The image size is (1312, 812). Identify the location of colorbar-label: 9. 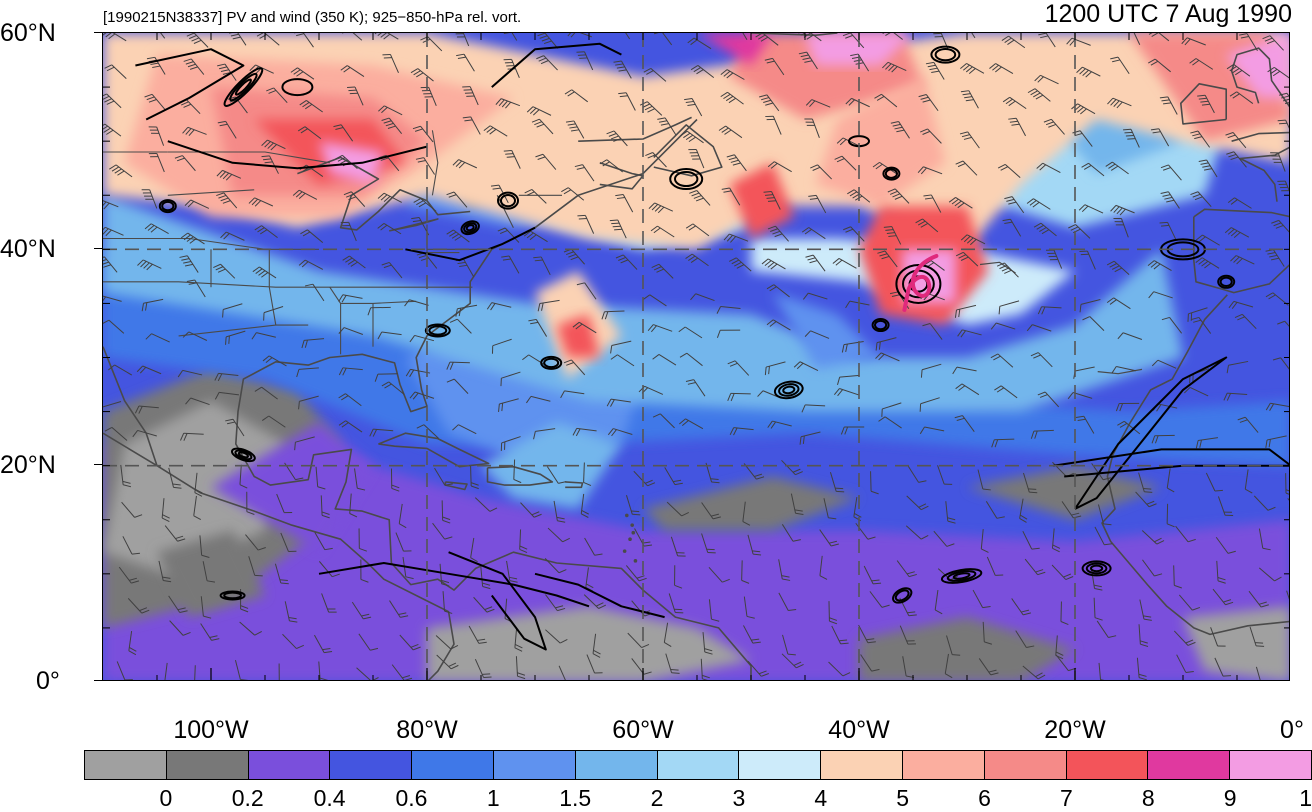
(1230, 798).